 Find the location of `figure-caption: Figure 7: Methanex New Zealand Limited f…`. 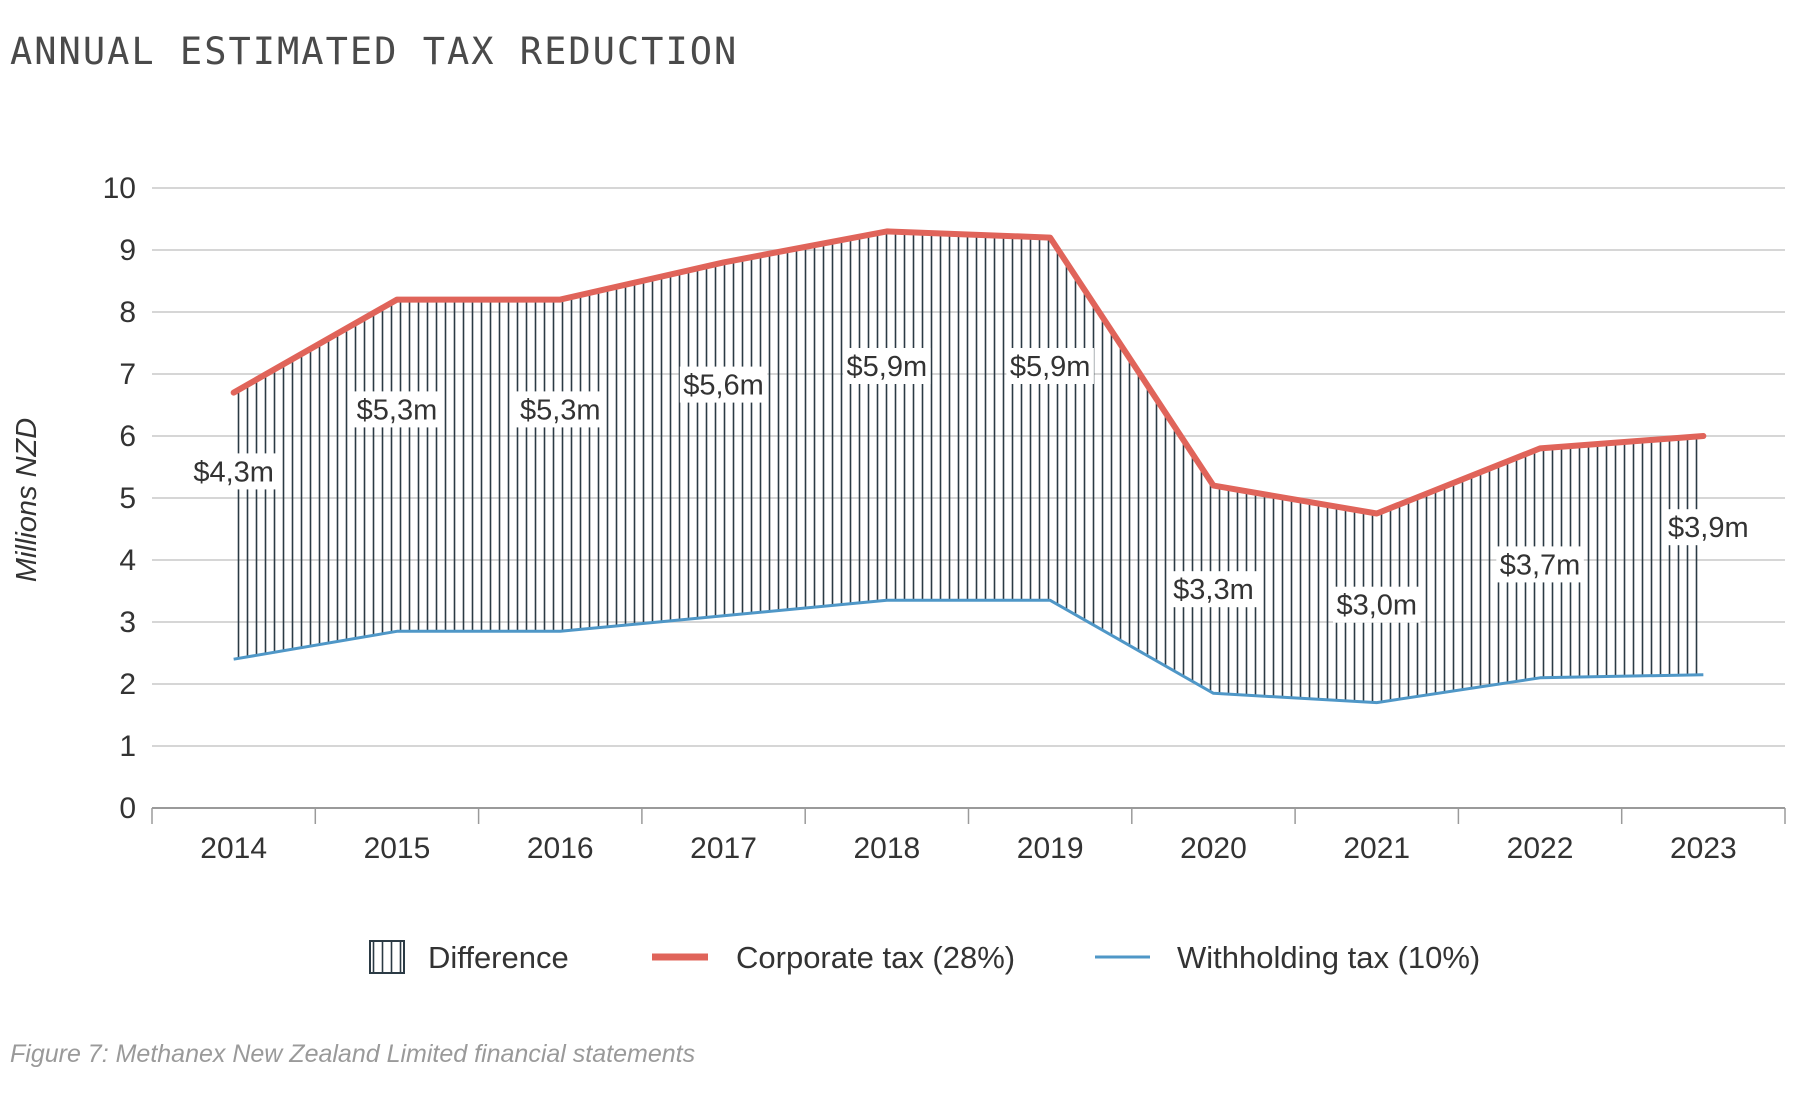

figure-caption: Figure 7: Methanex New Zealand Limited f… is located at coordinates (353, 1054).